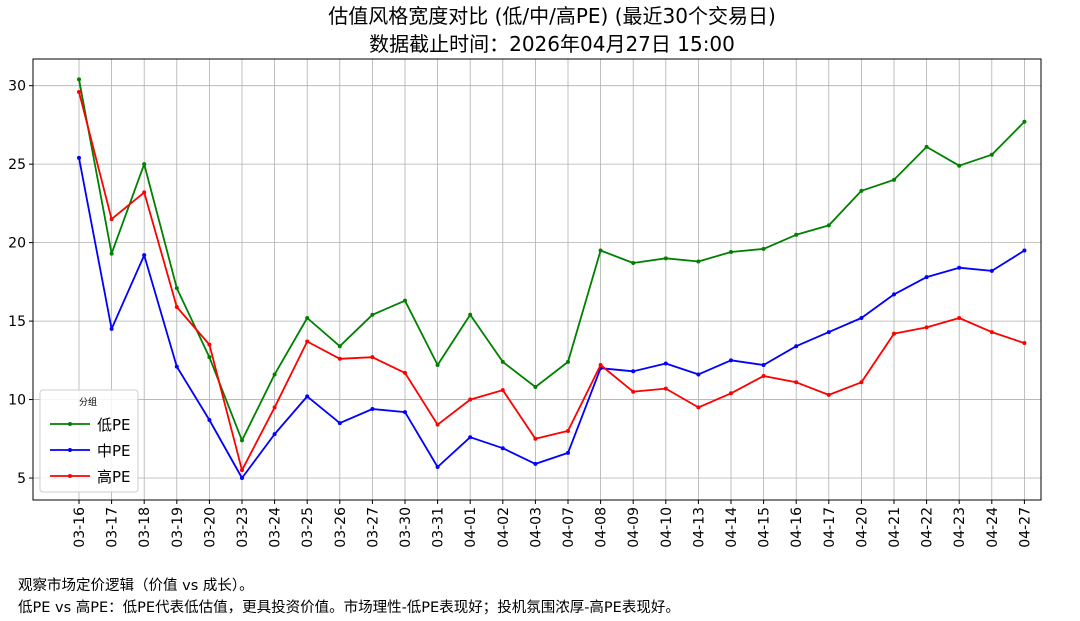 Image resolution: width=1080 pixels, height=621 pixels. I want to click on x-tick-label: 04-07, so click(569, 527).